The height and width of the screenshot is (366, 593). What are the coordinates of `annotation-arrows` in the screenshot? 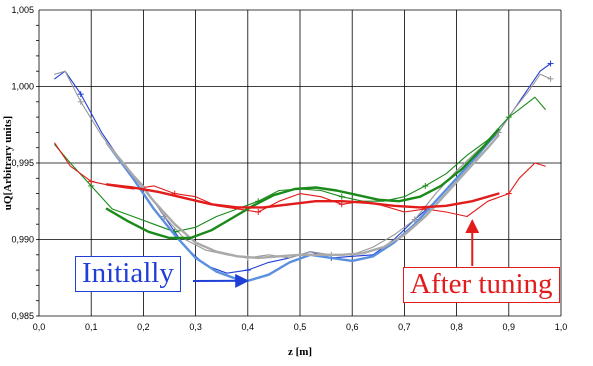 It's located at (336, 253).